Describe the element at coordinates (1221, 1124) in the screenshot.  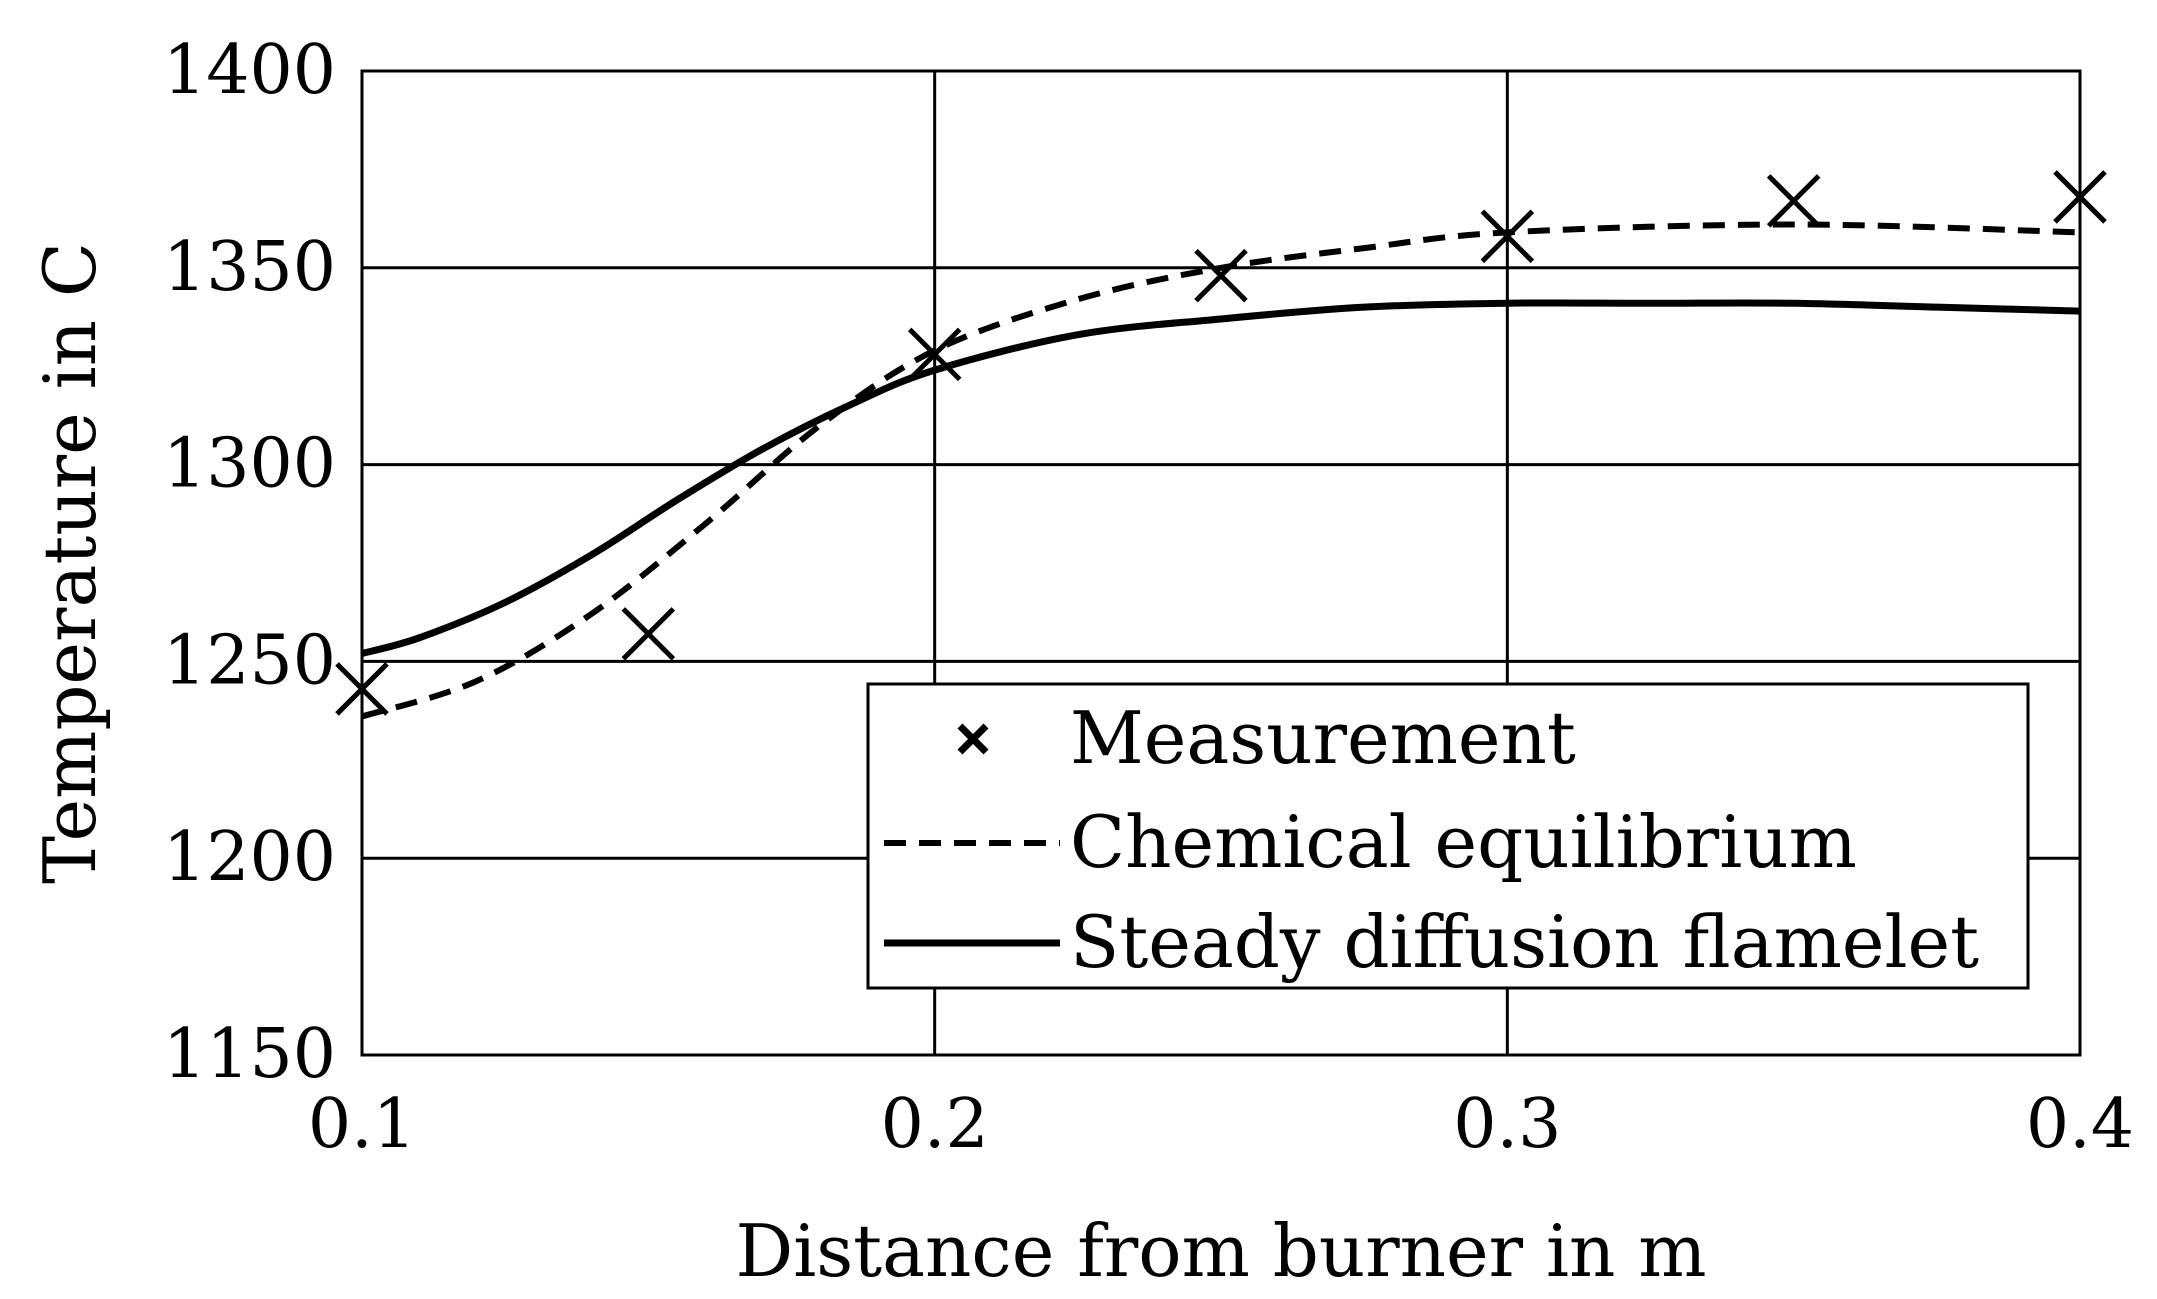
I see `x-tick-labels: 0.1 0.2 0.3 0.4` at that location.